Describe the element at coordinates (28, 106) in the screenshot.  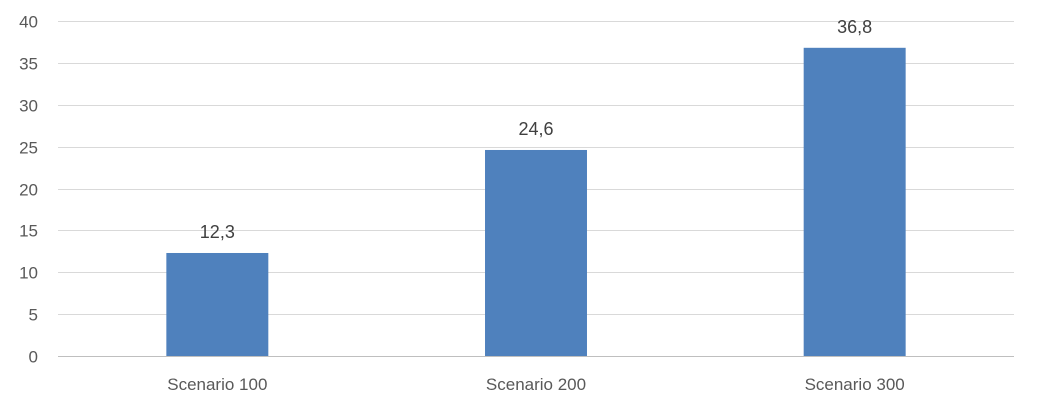
I see `y-tick-label: 30` at that location.